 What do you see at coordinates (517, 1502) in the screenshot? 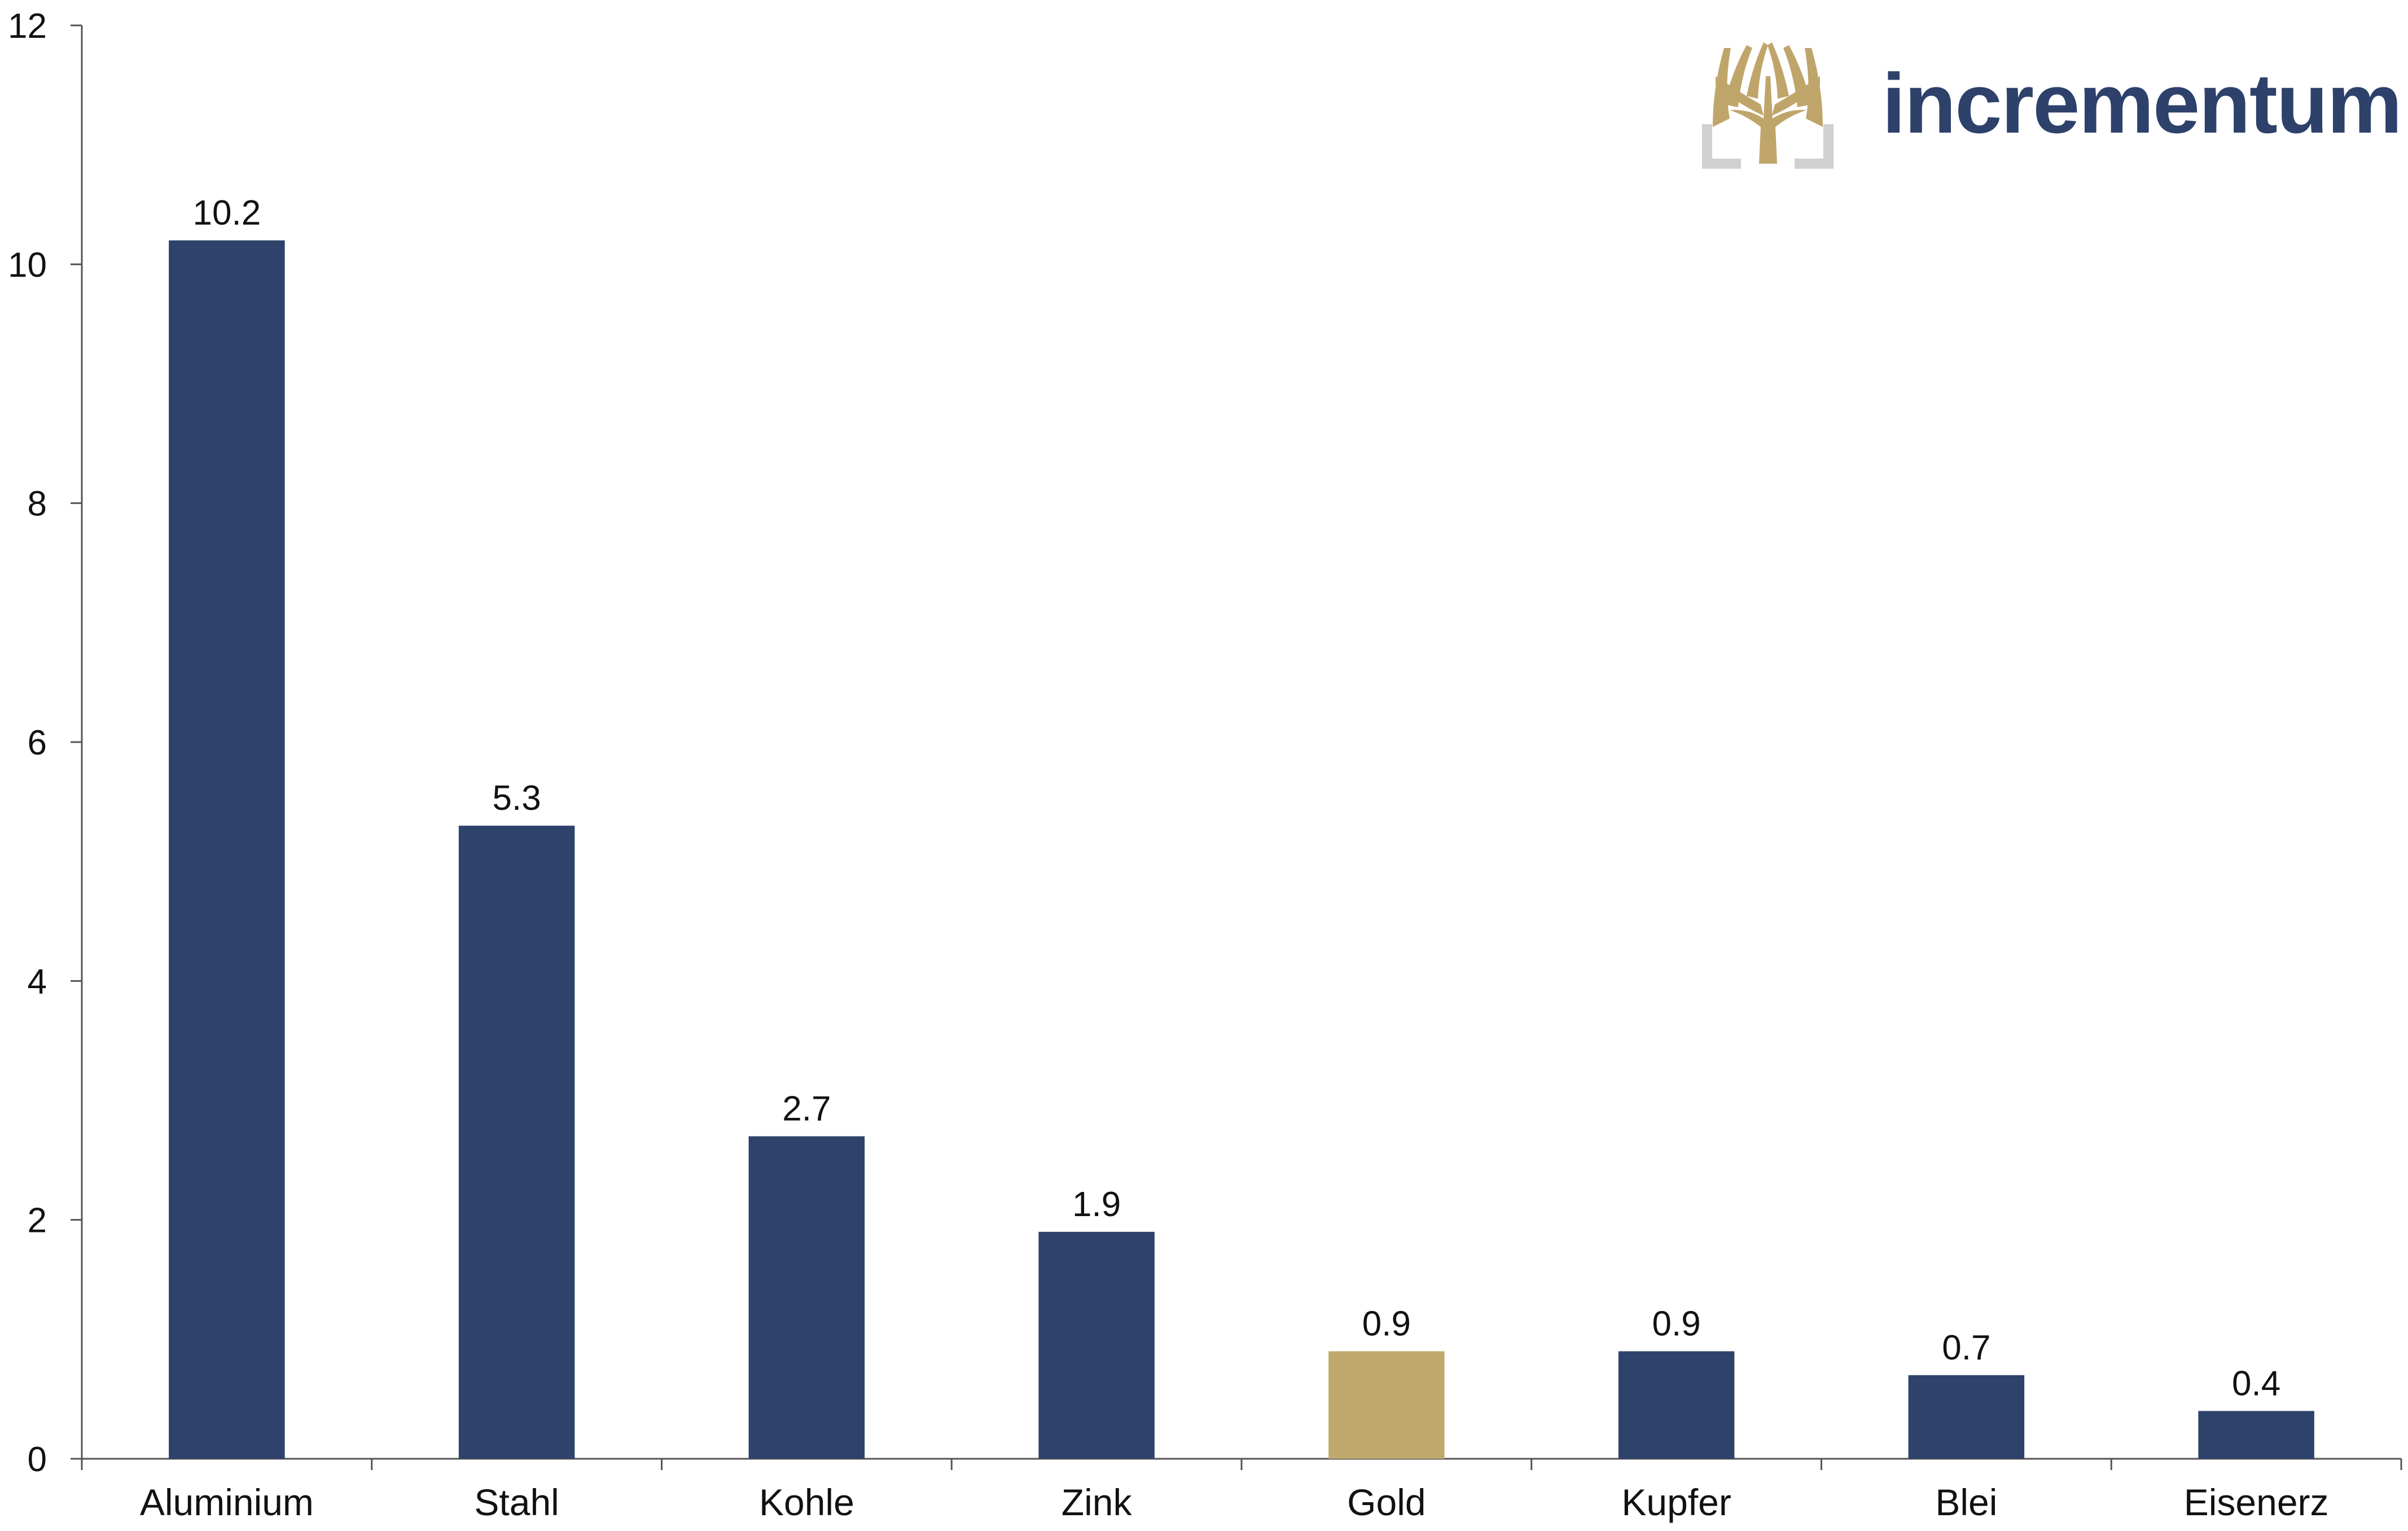
I see `x-tick-label: Stahl` at bounding box center [517, 1502].